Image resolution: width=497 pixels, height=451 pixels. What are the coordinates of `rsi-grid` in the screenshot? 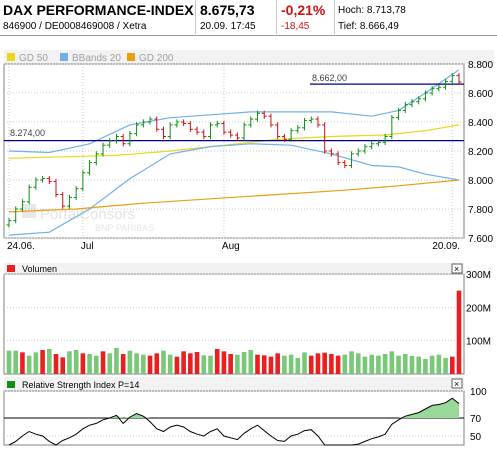 It's located at (234, 413).